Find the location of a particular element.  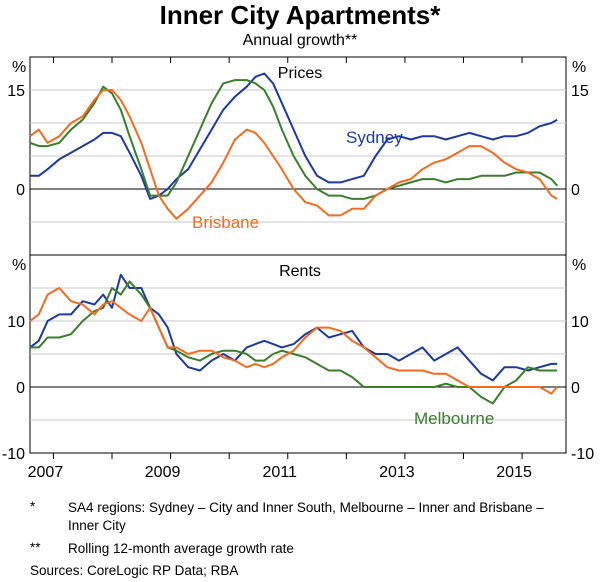

chart-title: Inner City Apartments* is located at coordinates (300, 15).